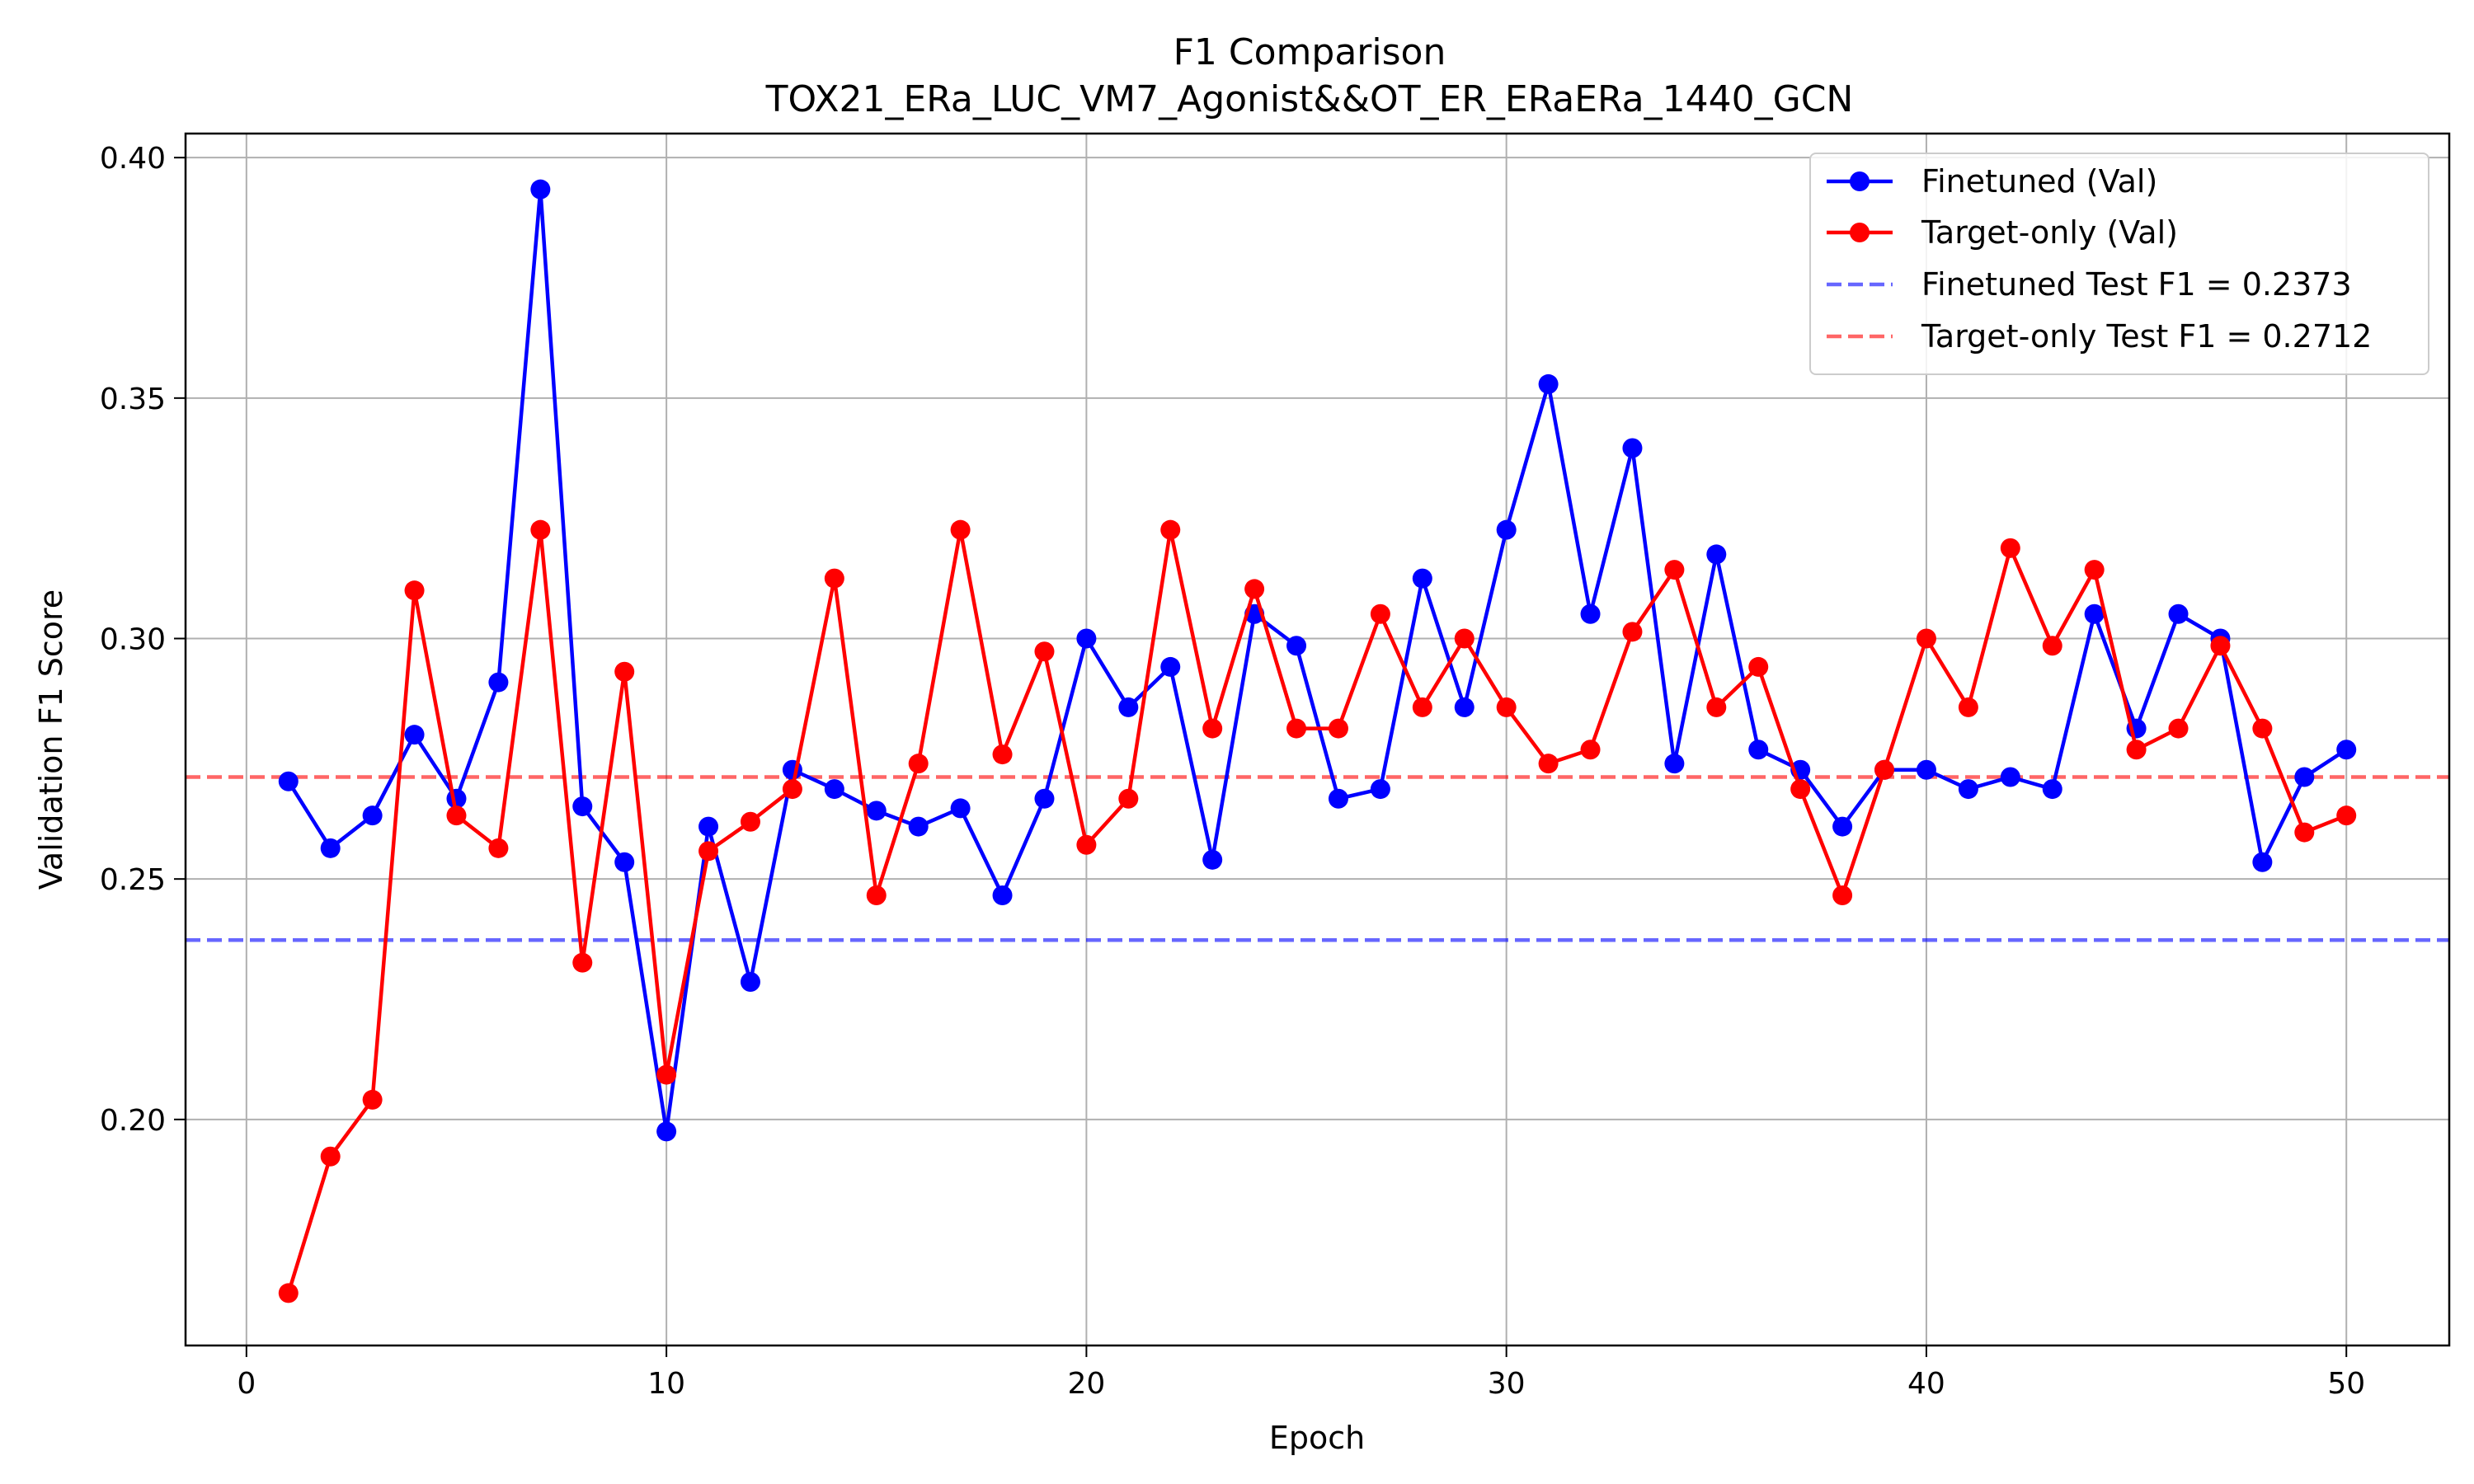 This screenshot has height=1484, width=2474. Describe the element at coordinates (133, 880) in the screenshot. I see `y-tick-label: 0.25` at that location.